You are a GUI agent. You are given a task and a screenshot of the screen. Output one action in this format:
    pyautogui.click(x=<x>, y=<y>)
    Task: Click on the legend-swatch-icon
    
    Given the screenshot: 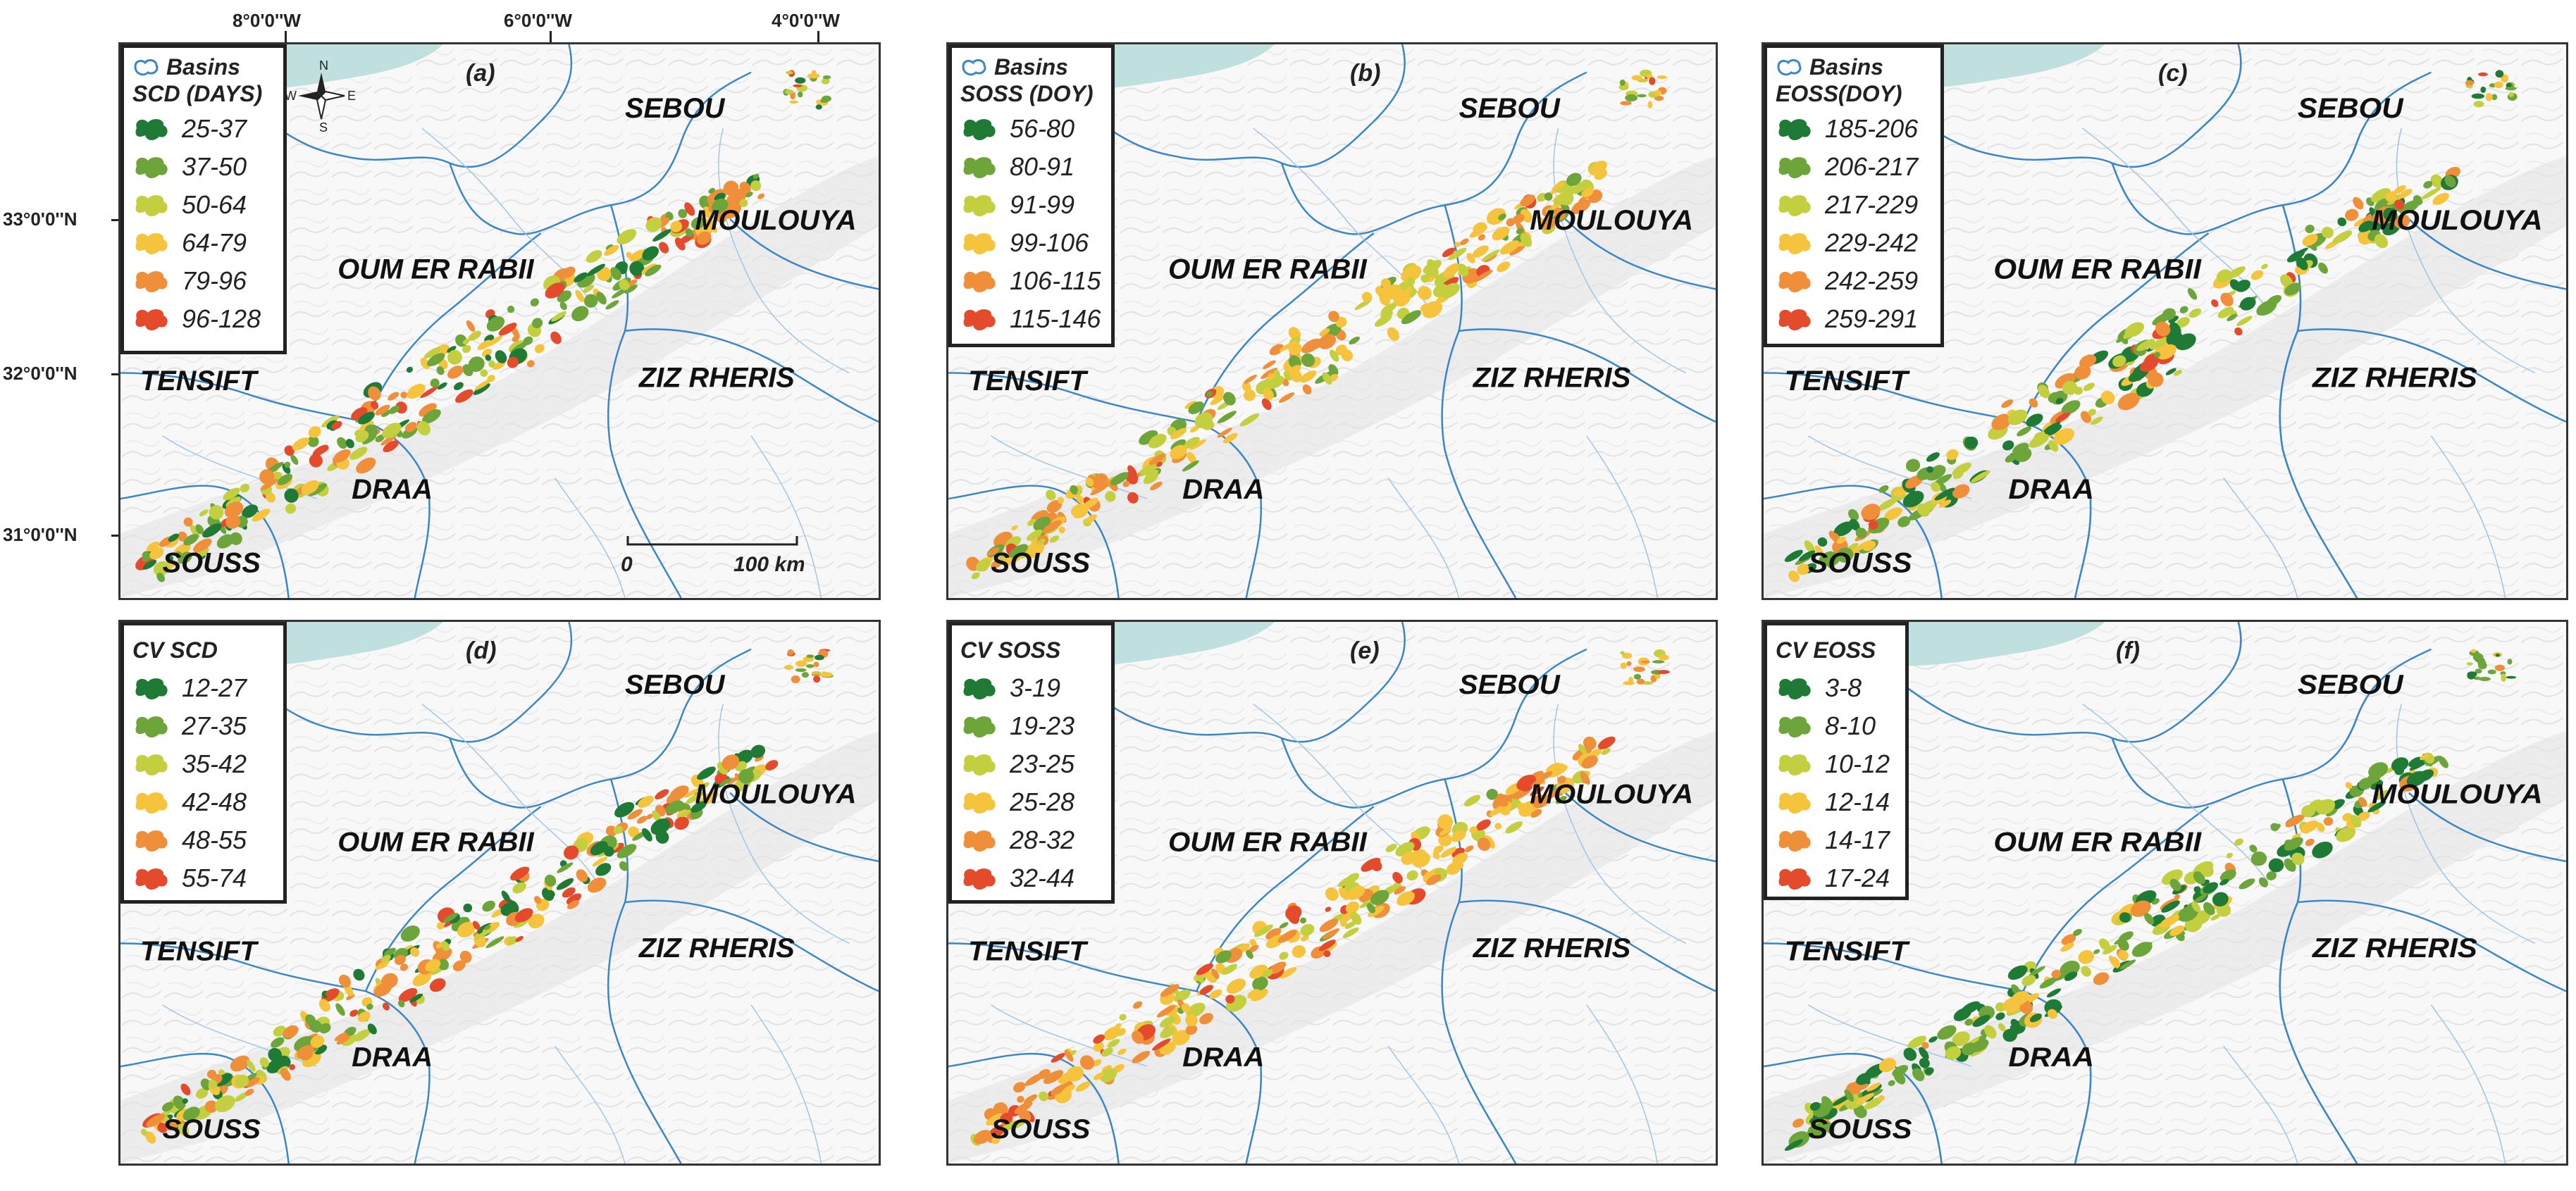 What is the action you would take?
    pyautogui.click(x=979, y=803)
    